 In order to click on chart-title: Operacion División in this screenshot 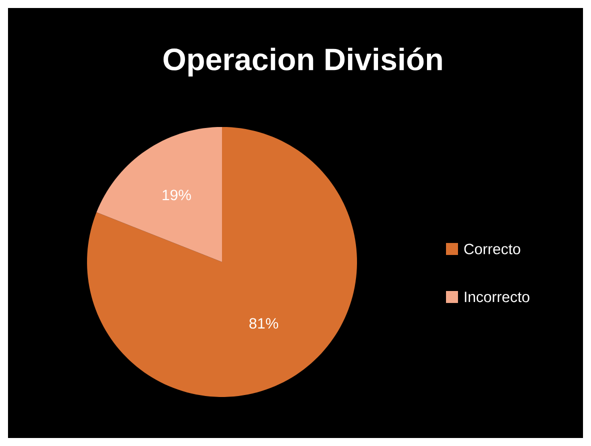, I will do `click(303, 62)`.